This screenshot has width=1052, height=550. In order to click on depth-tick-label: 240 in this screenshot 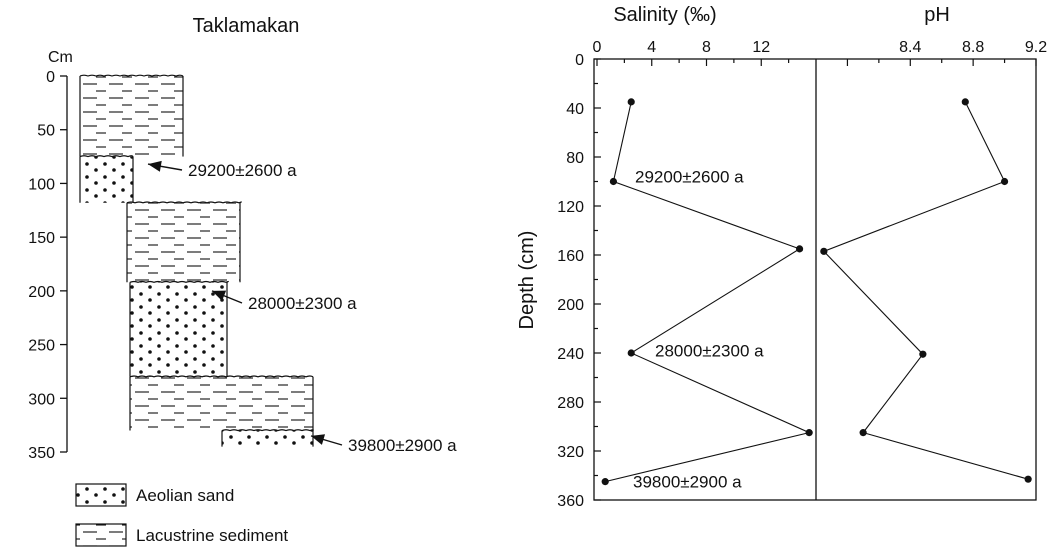, I will do `click(570, 354)`.